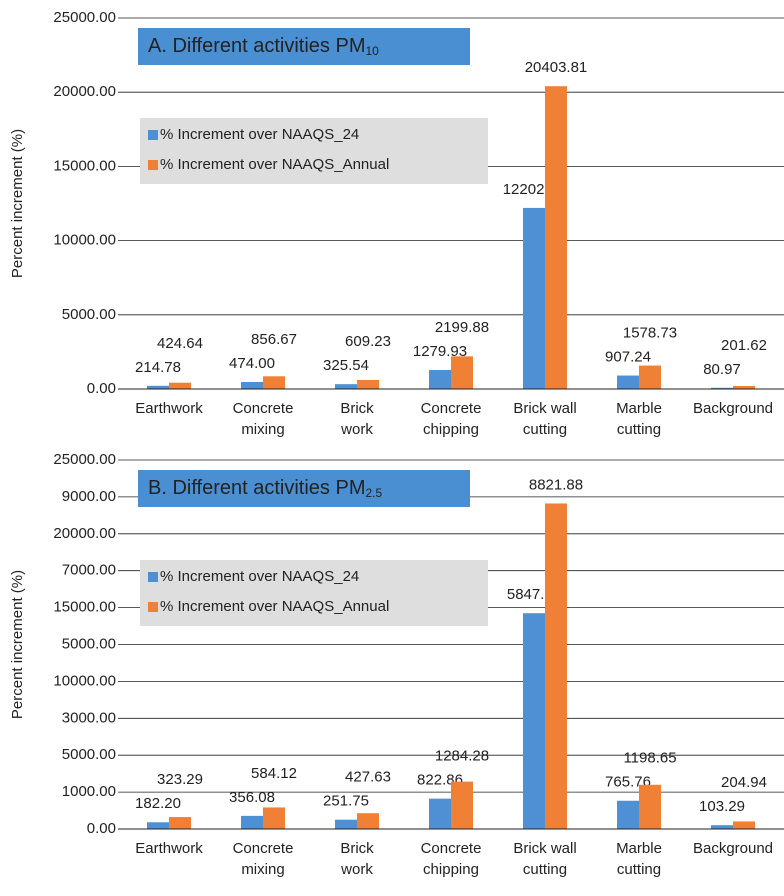 This screenshot has width=784, height=896. Describe the element at coordinates (556, 67) in the screenshot. I see `value-label: 20403.81` at that location.